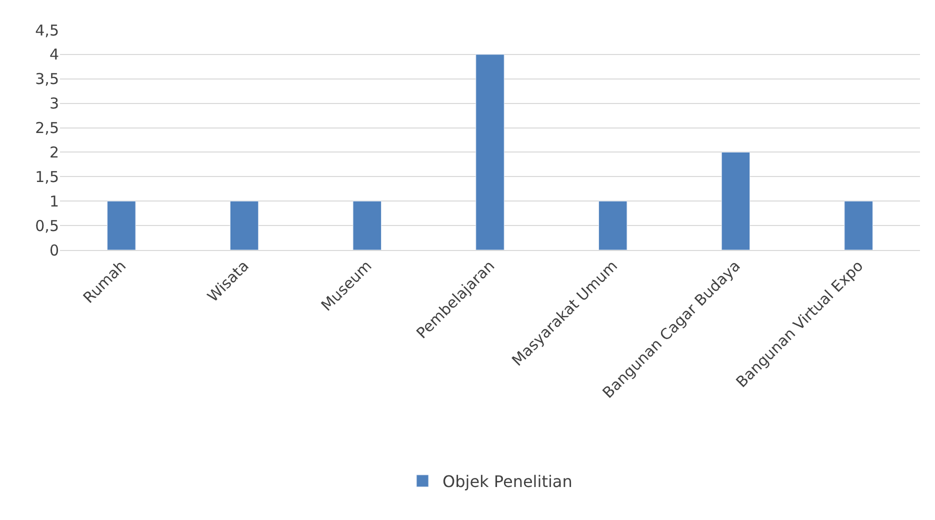  I want to click on y-tick-label: 4, so click(54, 55).